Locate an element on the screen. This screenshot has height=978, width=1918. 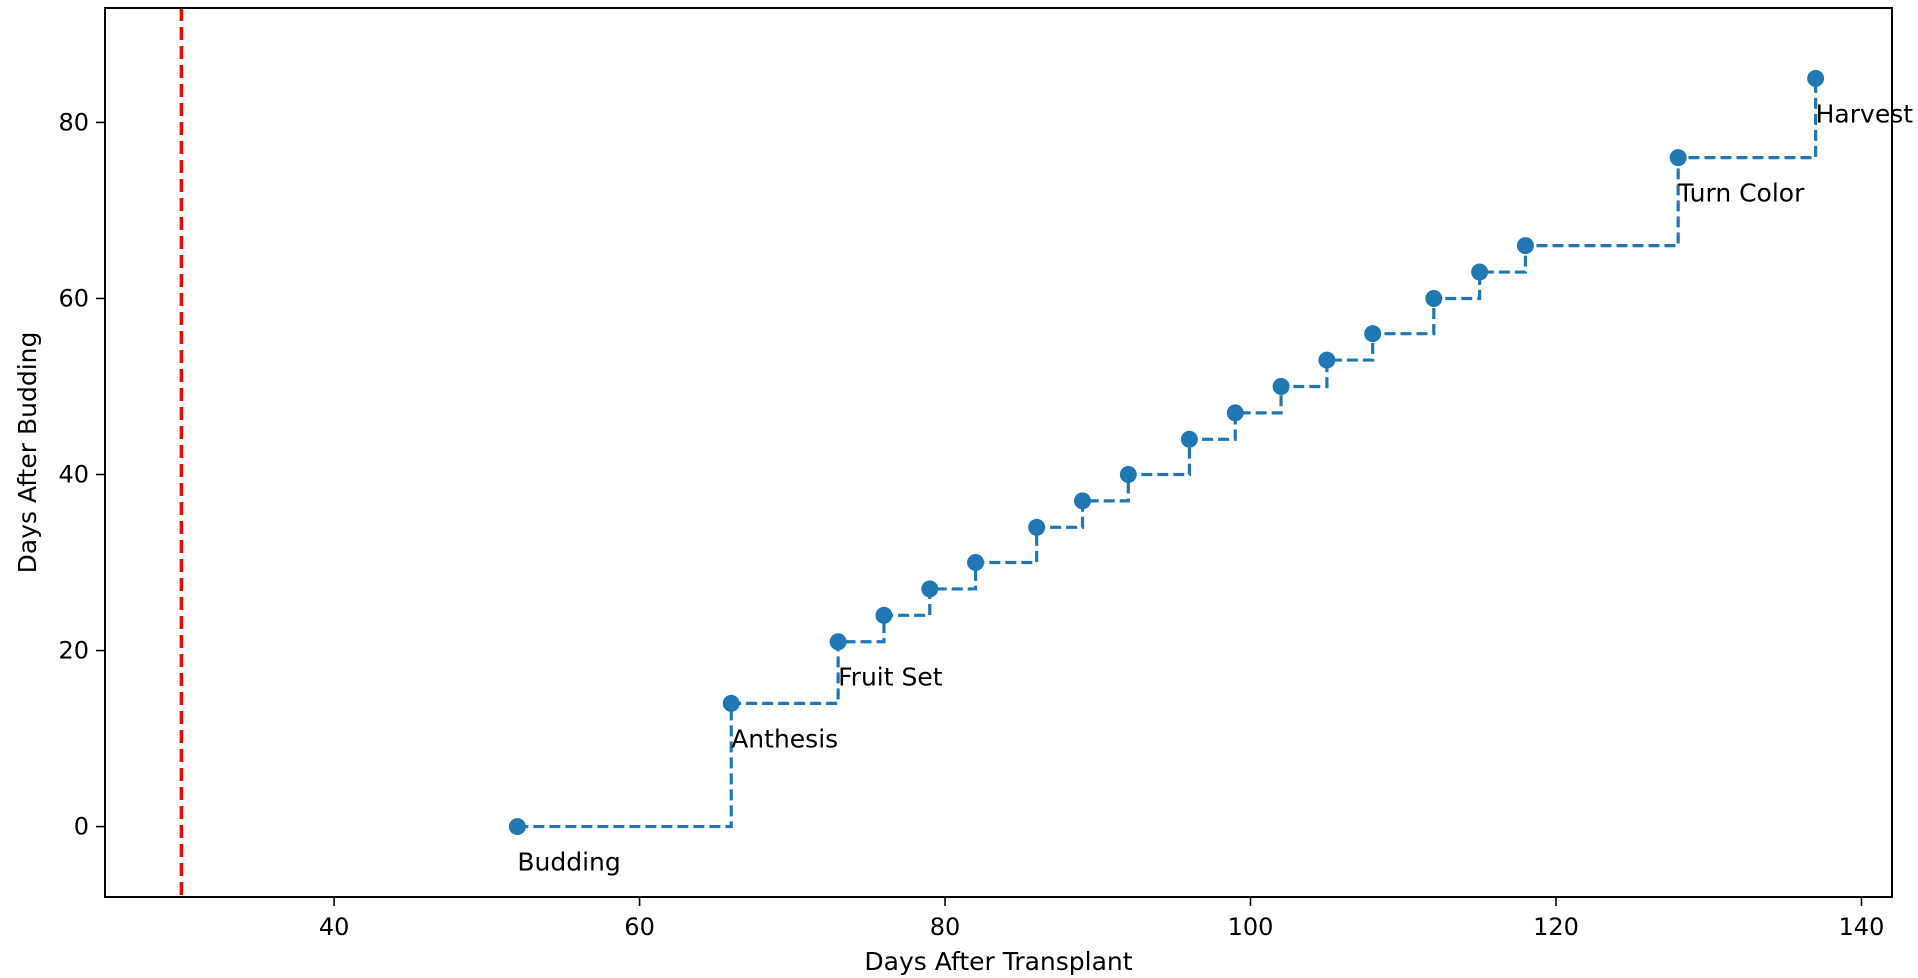
annotation-label: Fruit Set is located at coordinates (890, 677).